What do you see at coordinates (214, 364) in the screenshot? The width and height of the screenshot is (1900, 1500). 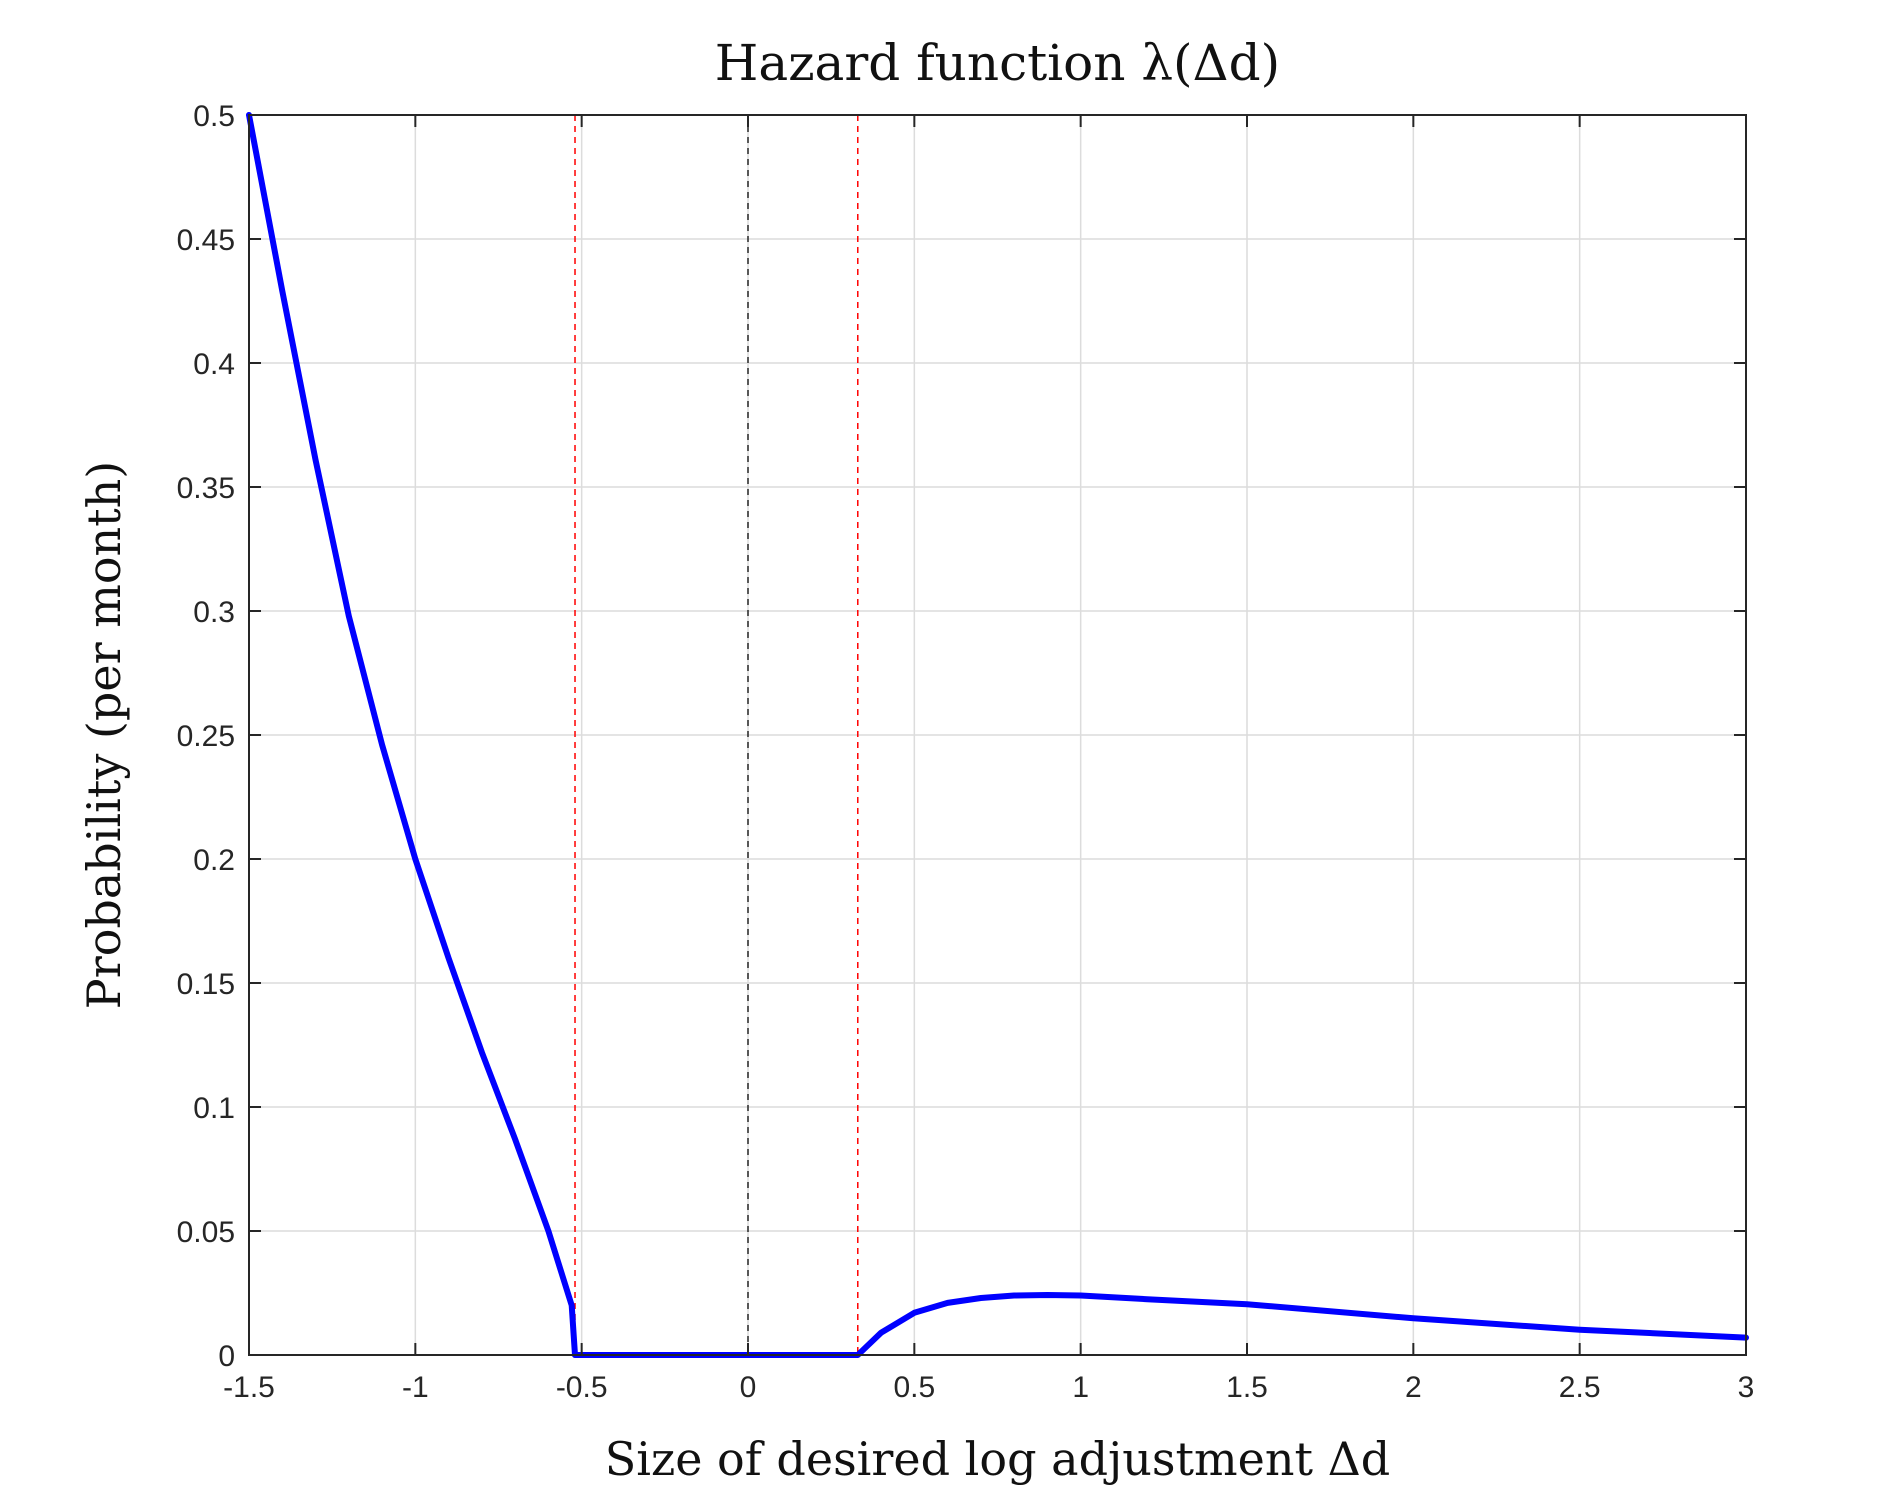 I see `y-tick-label: 0.4` at bounding box center [214, 364].